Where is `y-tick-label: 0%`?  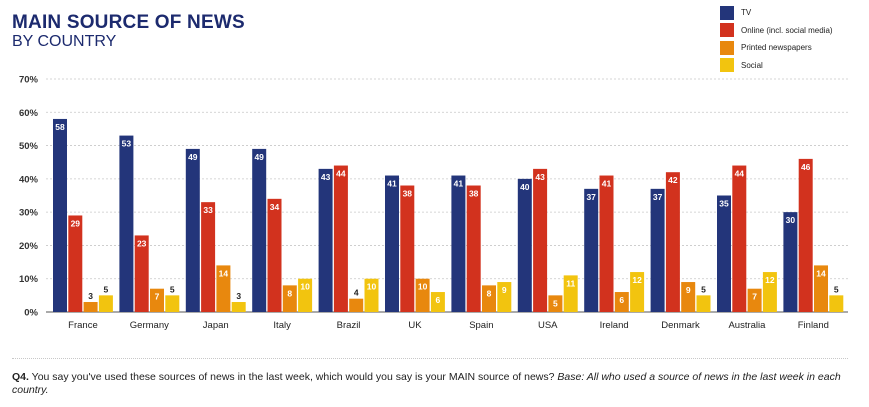
y-tick-label: 0% is located at coordinates (31, 313).